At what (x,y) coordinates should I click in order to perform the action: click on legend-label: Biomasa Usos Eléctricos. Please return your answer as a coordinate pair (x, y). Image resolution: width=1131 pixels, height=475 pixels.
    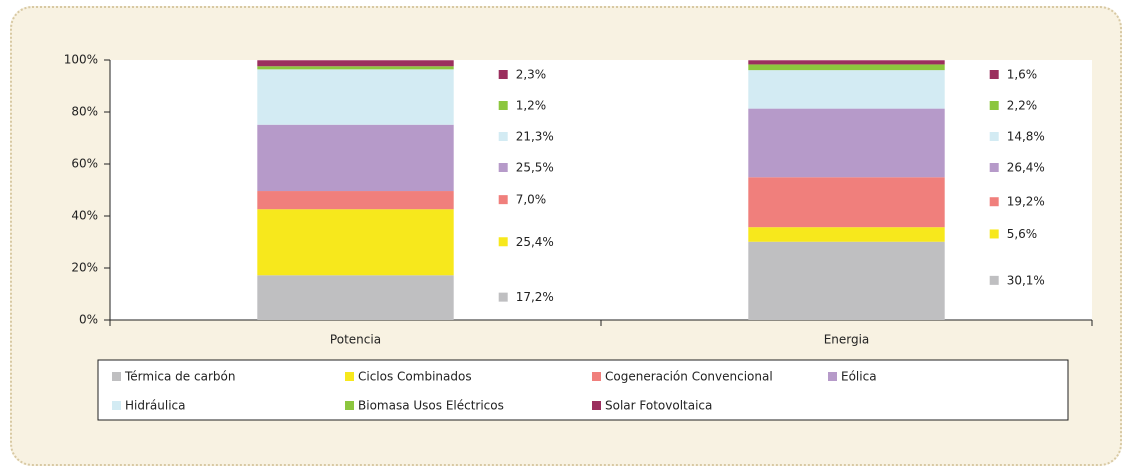
    Looking at the image, I should click on (431, 406).